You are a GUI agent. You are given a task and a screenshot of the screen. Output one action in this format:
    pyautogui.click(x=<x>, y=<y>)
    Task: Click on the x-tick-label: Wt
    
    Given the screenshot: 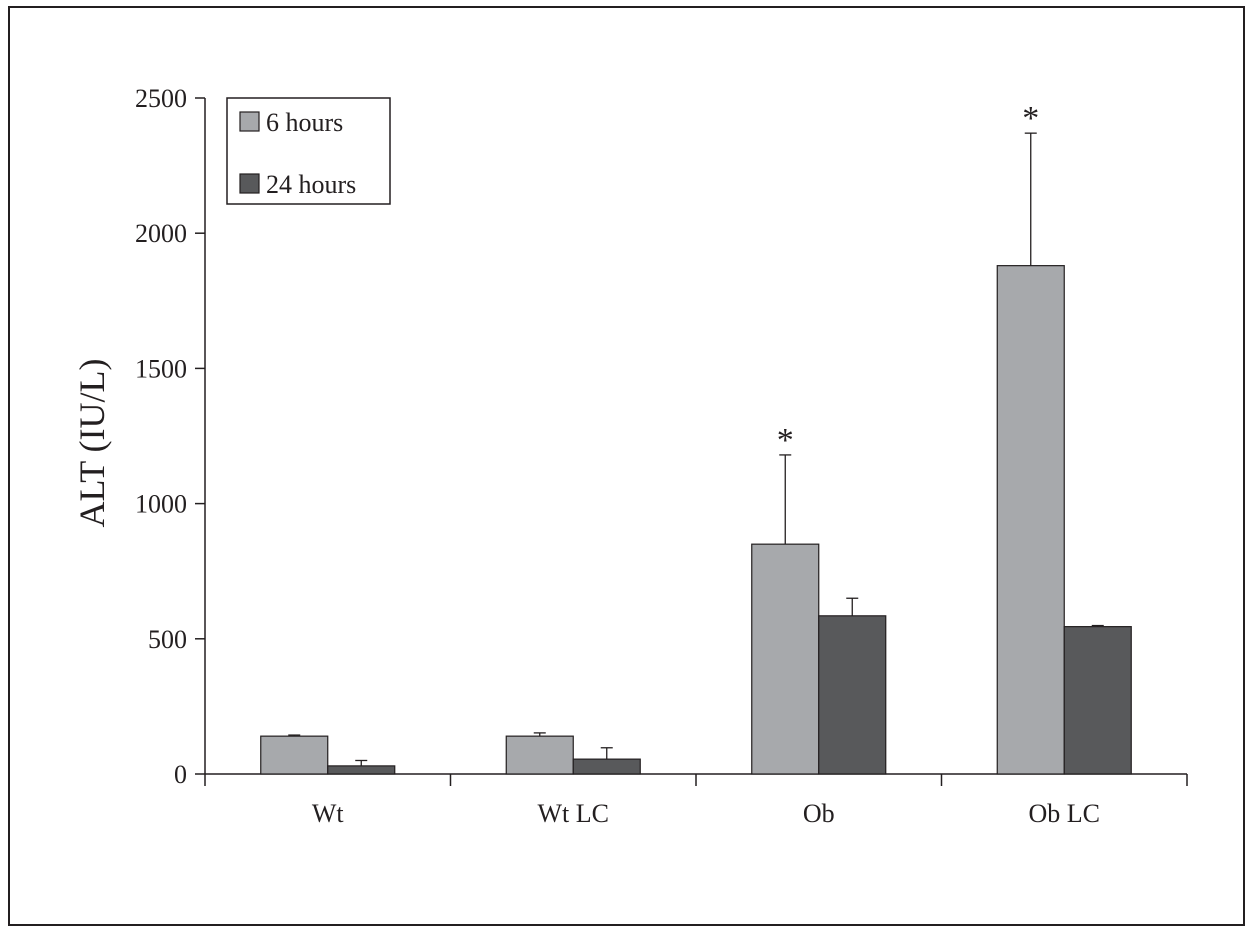 What is the action you would take?
    pyautogui.click(x=328, y=813)
    